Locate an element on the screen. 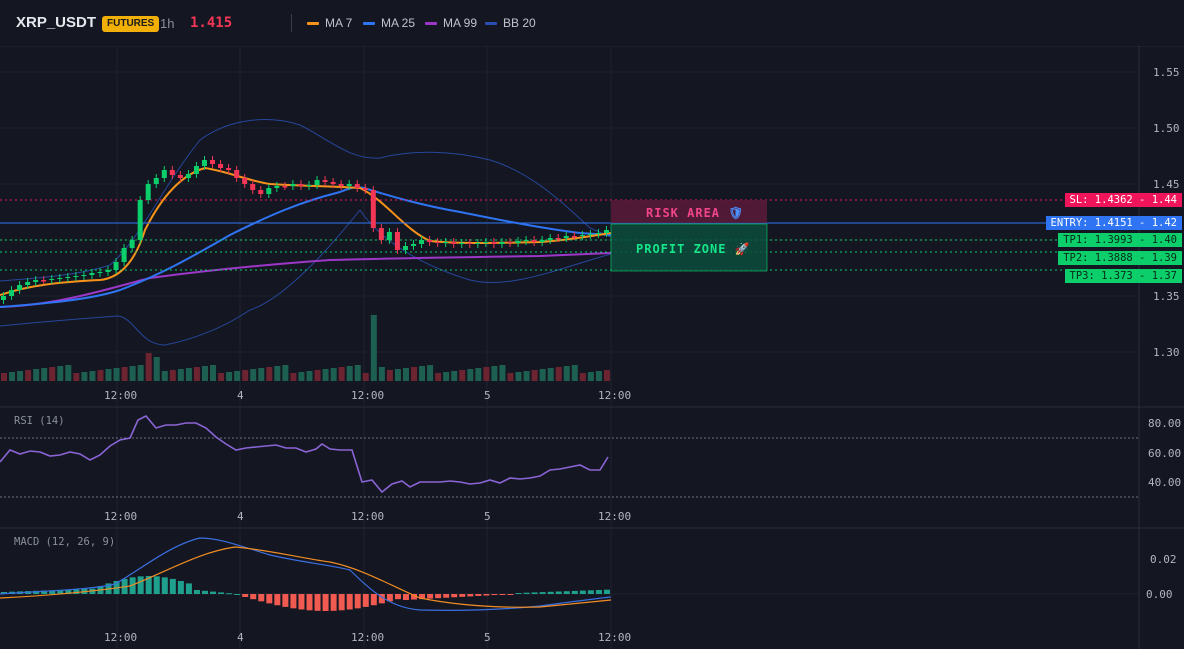 The image size is (1184, 649). price-axis-label: 1.45 is located at coordinates (1166, 184).